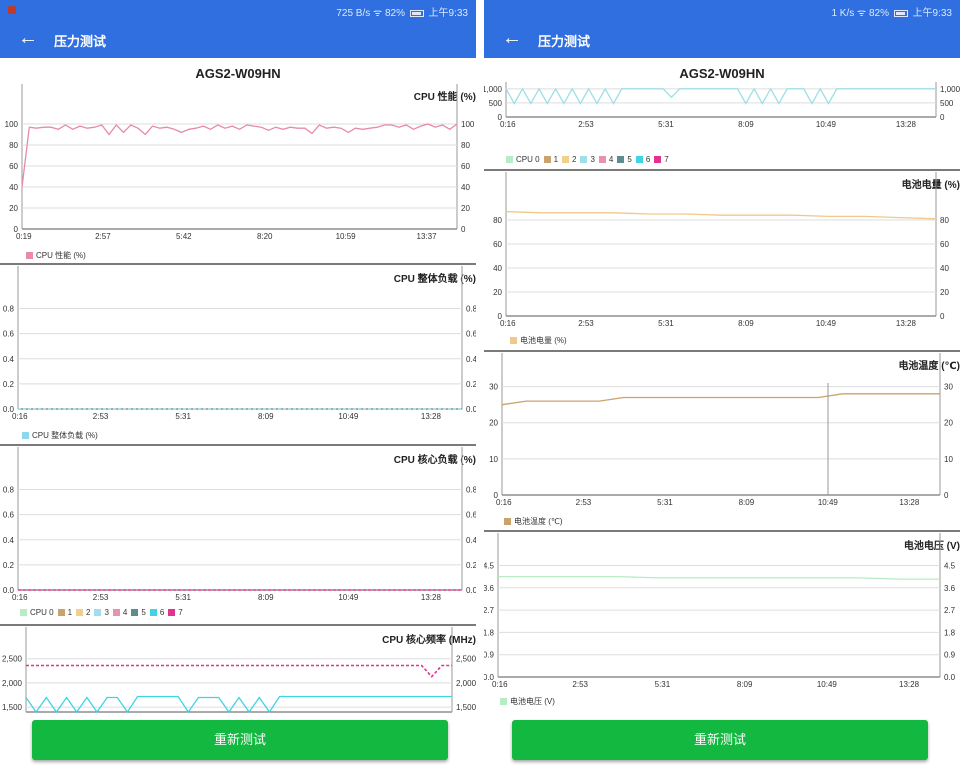 Image resolution: width=960 pixels, height=768 pixels. Describe the element at coordinates (929, 366) in the screenshot. I see `chart-title: 电池温度 (℃)` at that location.